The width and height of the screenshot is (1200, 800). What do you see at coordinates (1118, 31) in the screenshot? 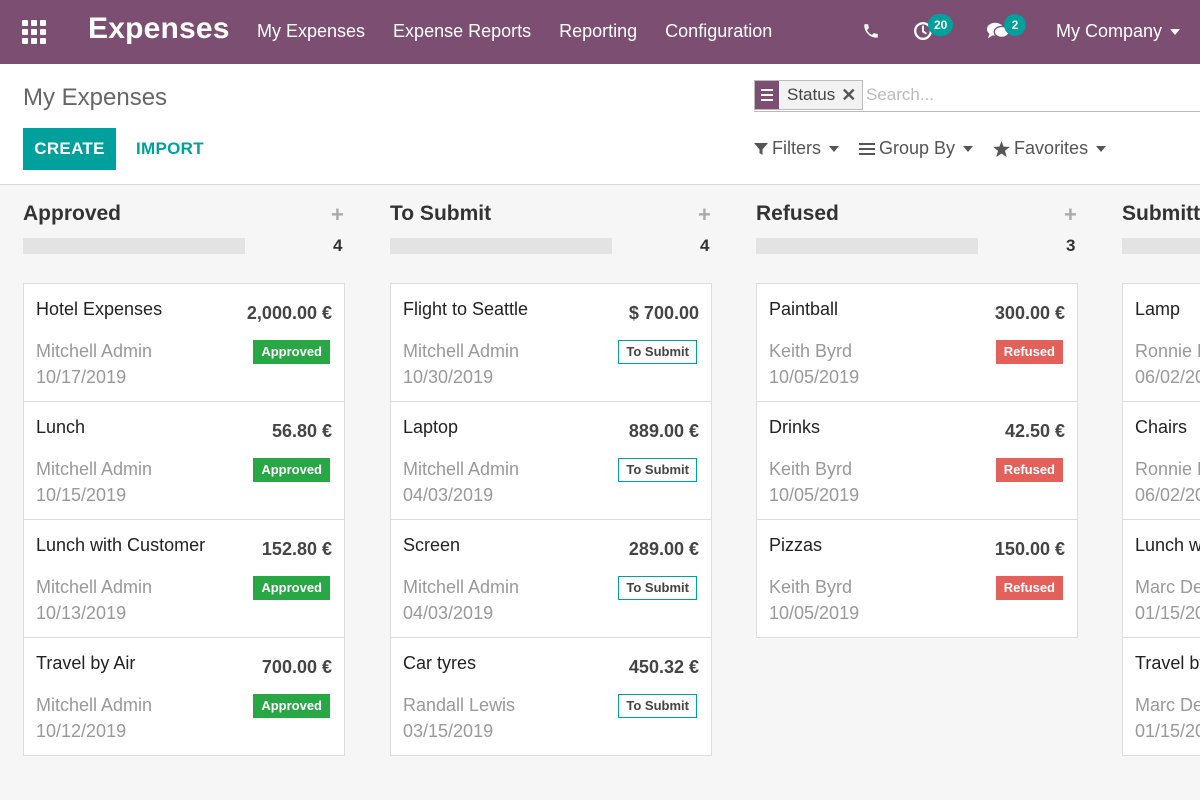
I see `company-switcher: My Company` at bounding box center [1118, 31].